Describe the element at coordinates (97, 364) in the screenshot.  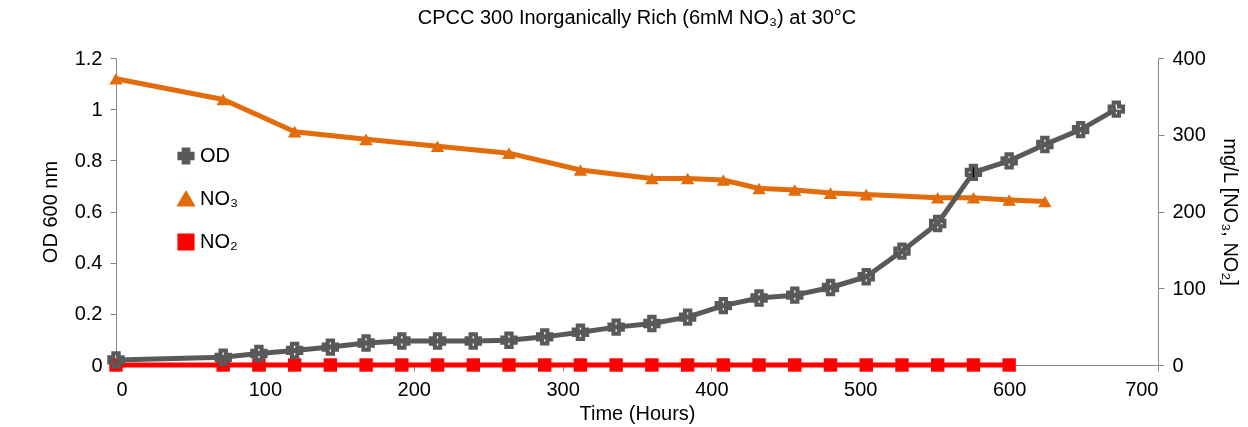
I see `y-tick-label: 0` at that location.